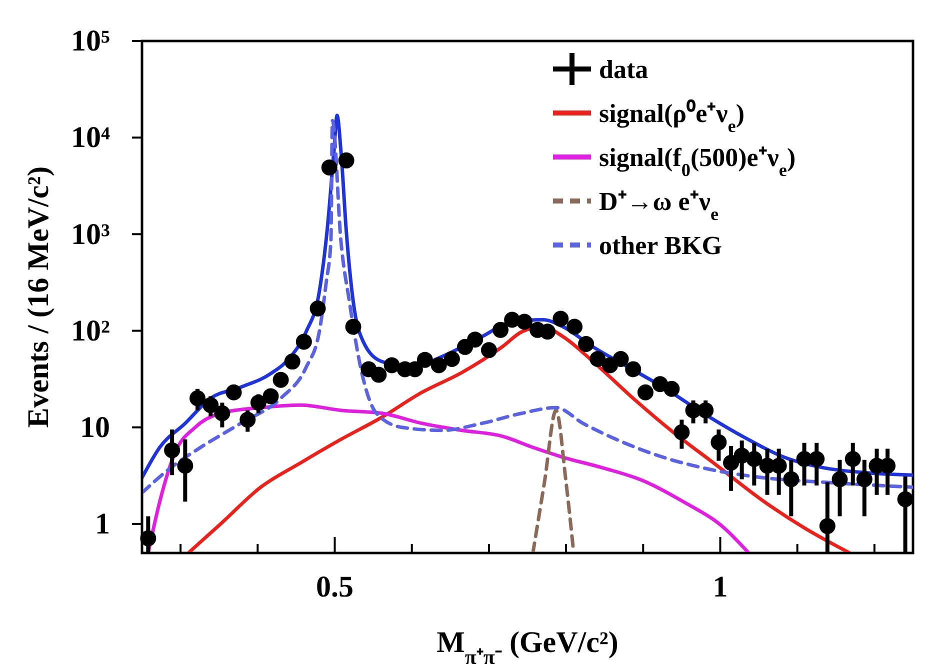  I want to click on legend-label: signal(f$_{0}$(500)e⁺ν$_{e}$), so click(697, 161).